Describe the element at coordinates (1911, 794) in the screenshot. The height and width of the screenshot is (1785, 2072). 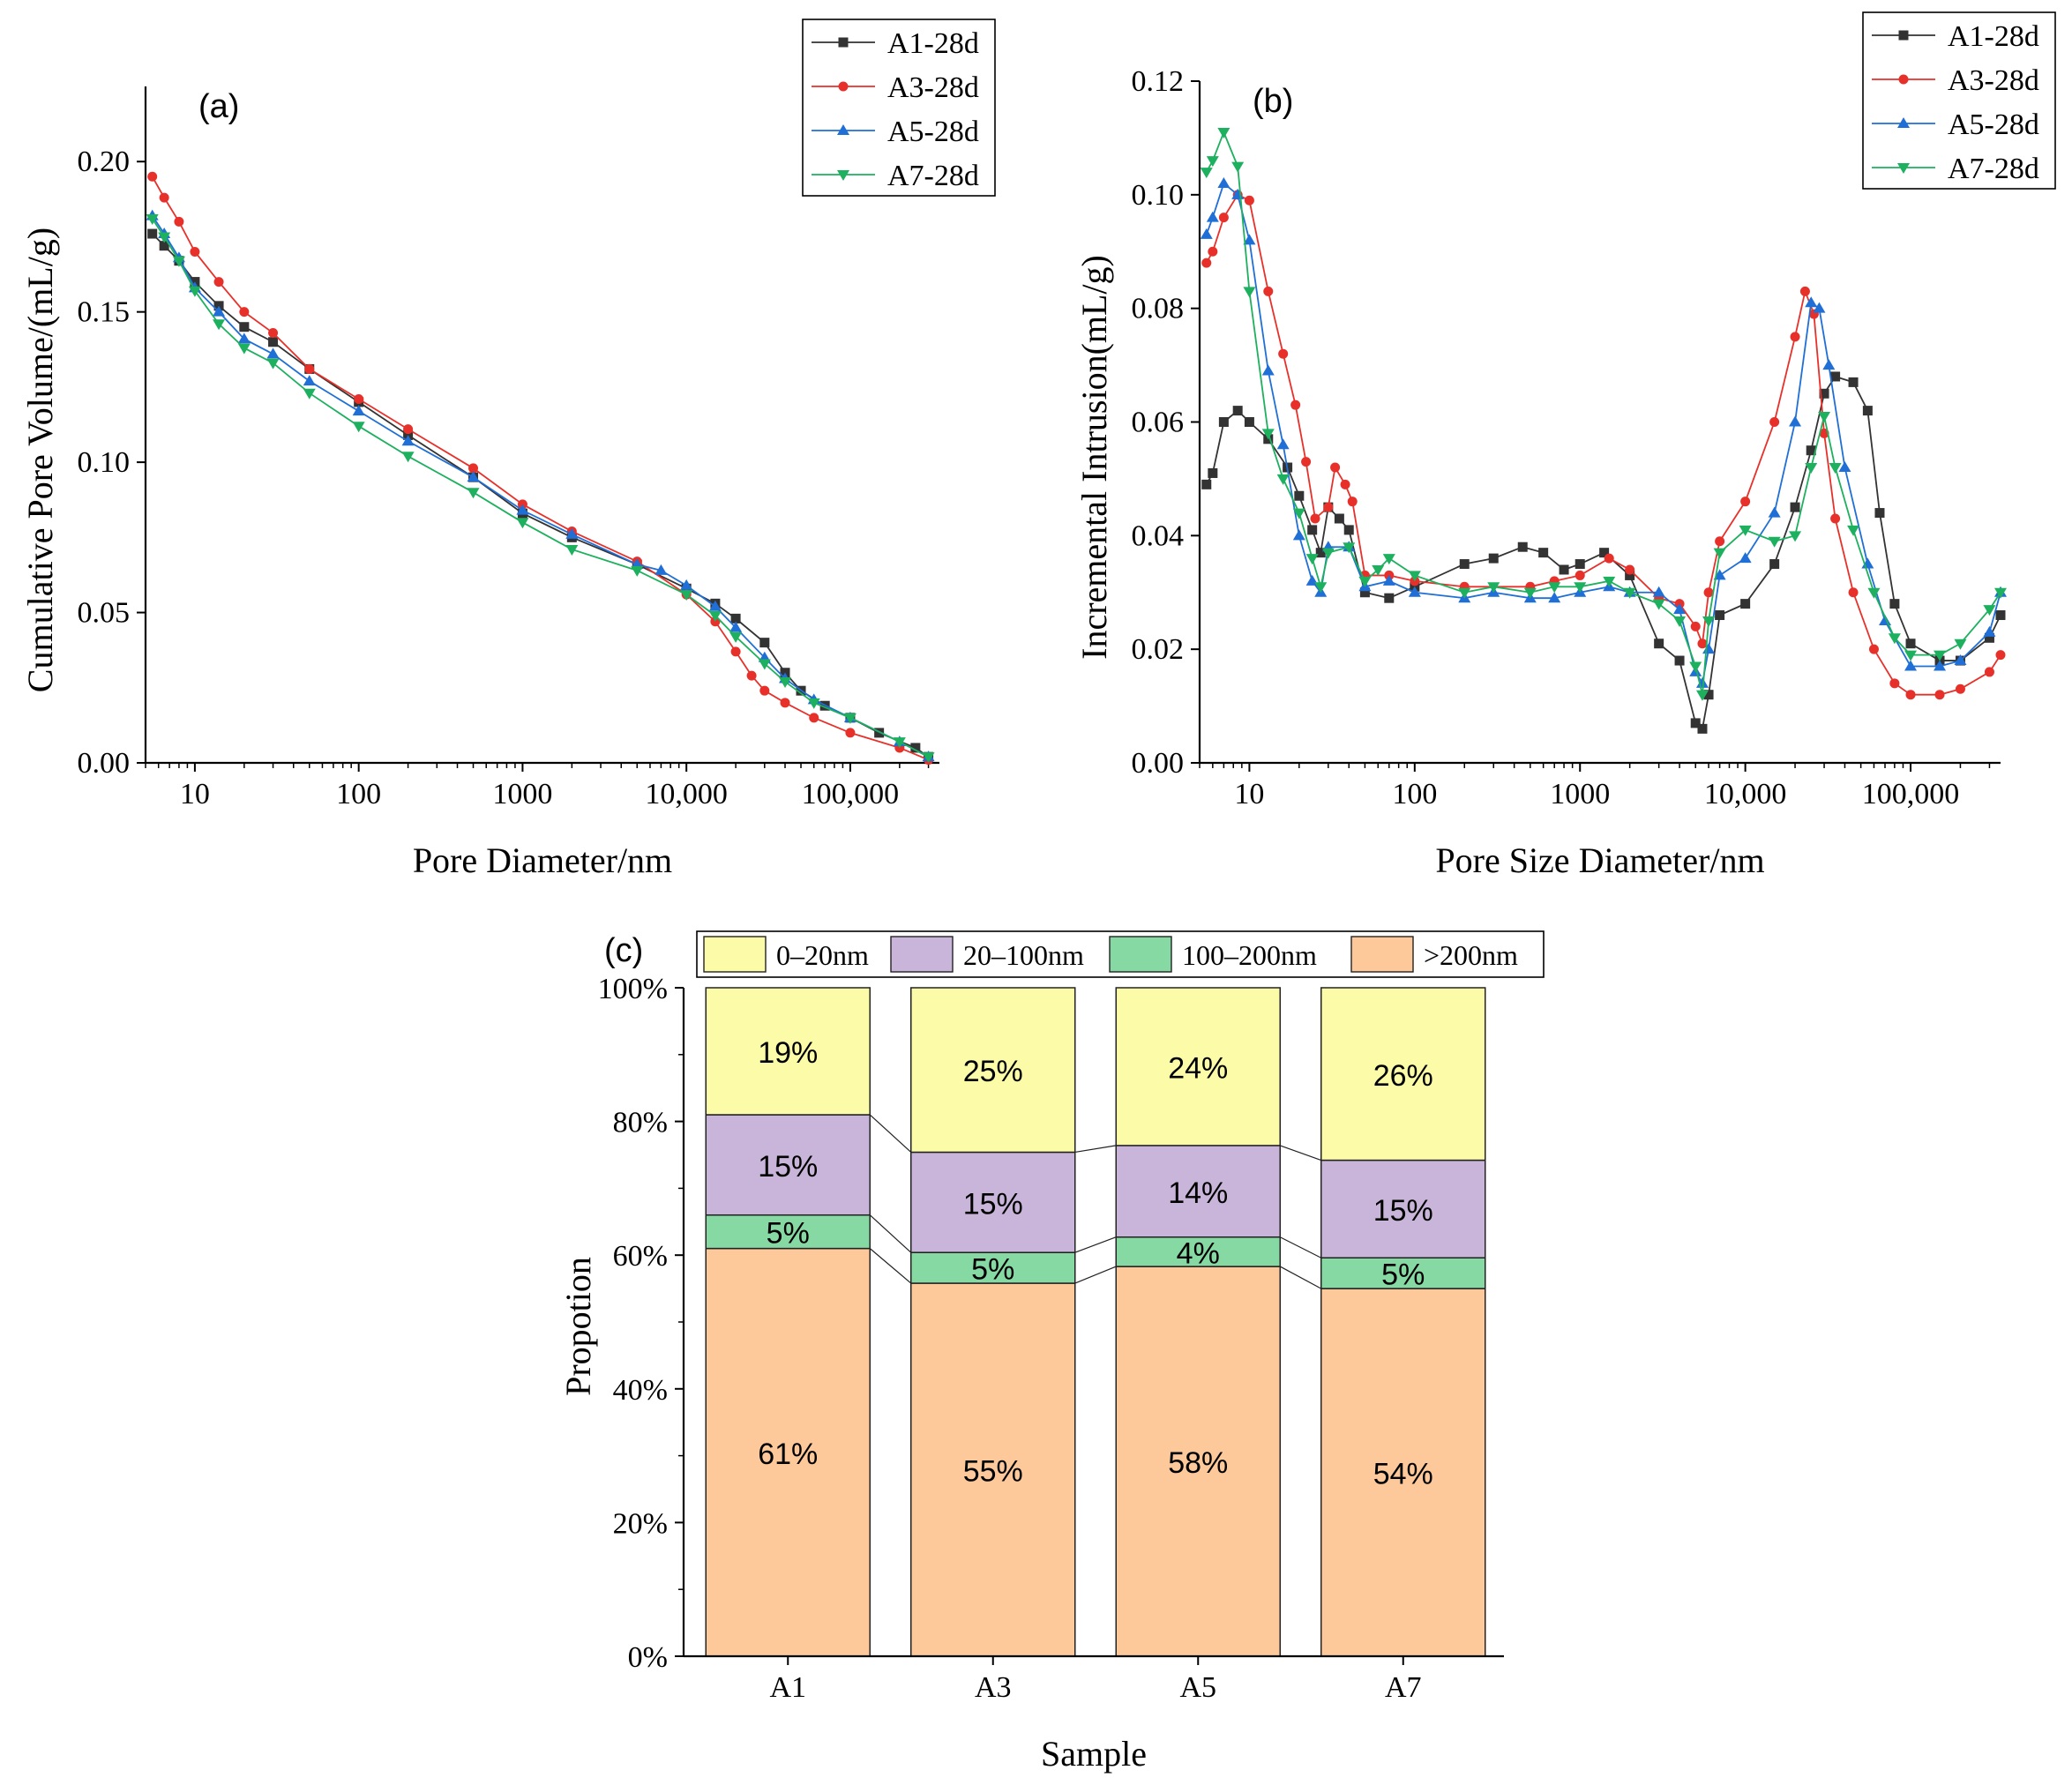
I see `panel-b-xtick-label: 100,000` at that location.